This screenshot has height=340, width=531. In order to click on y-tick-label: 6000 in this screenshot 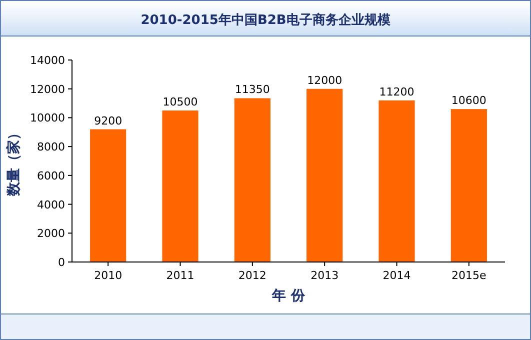, I will do `click(51, 175)`.